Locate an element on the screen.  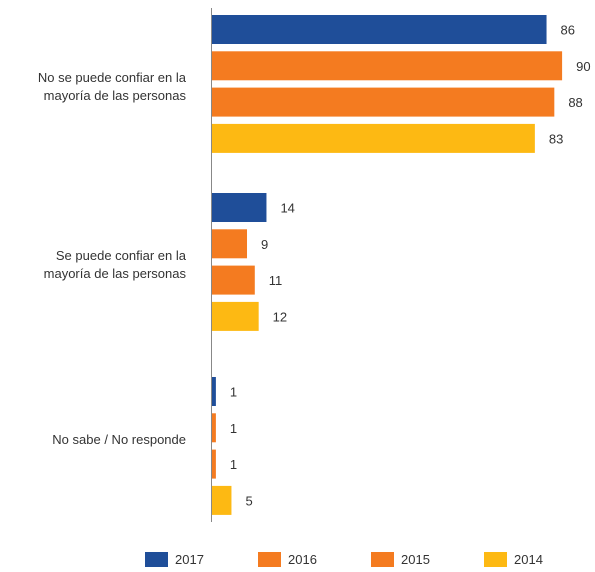
legend: 2017 2016 2015 2014 is located at coordinates (297, 560).